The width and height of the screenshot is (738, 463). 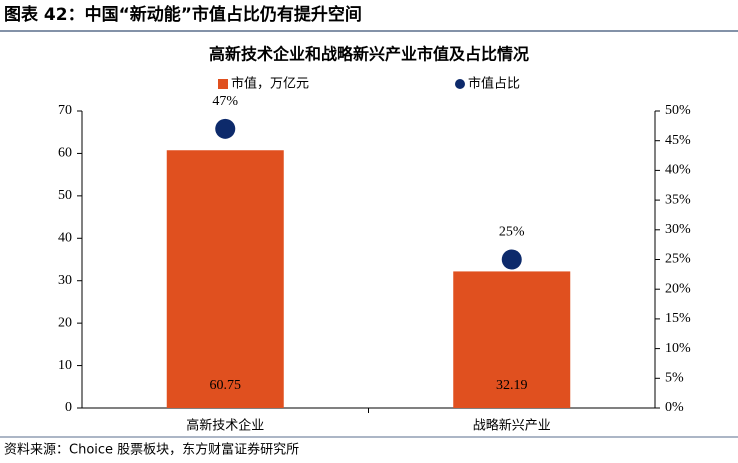 I want to click on dot-value-label: 25%, so click(x=512, y=232).